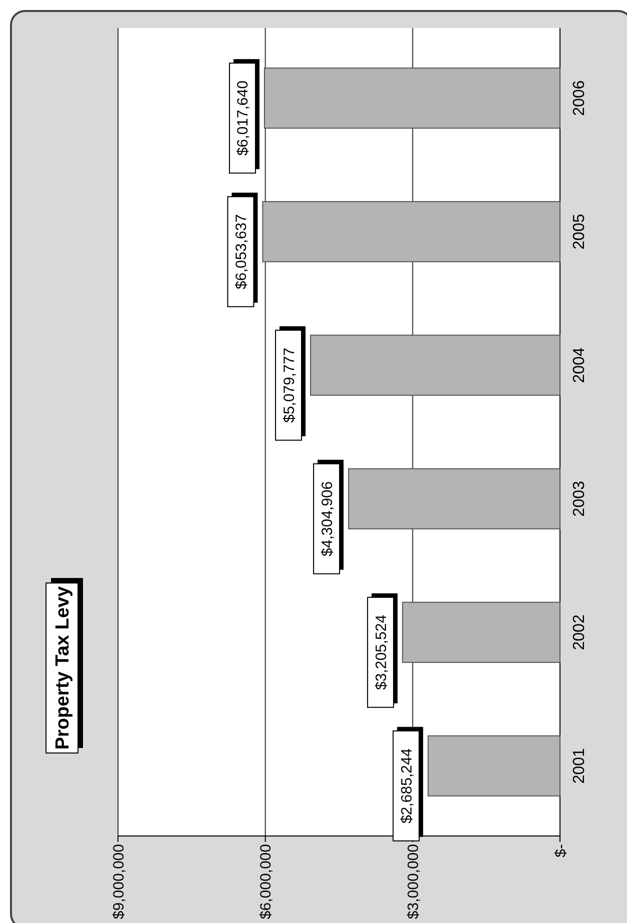 This screenshot has height=923, width=627. I want to click on y-tick-label: 2006, so click(579, 98).